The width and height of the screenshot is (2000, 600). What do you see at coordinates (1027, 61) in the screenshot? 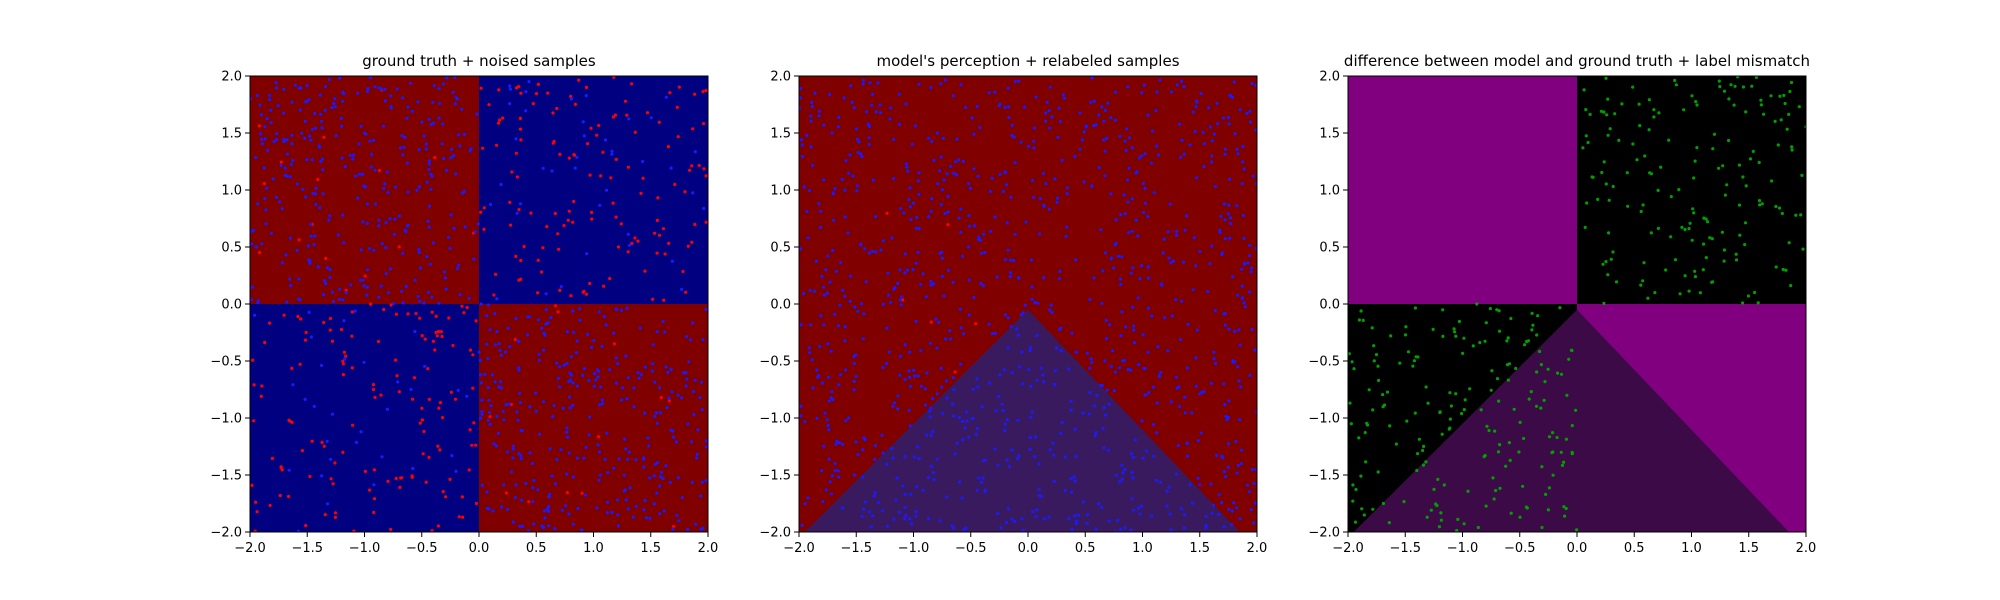
I see `panel-2-title: model's perception + relabeled samples` at bounding box center [1027, 61].